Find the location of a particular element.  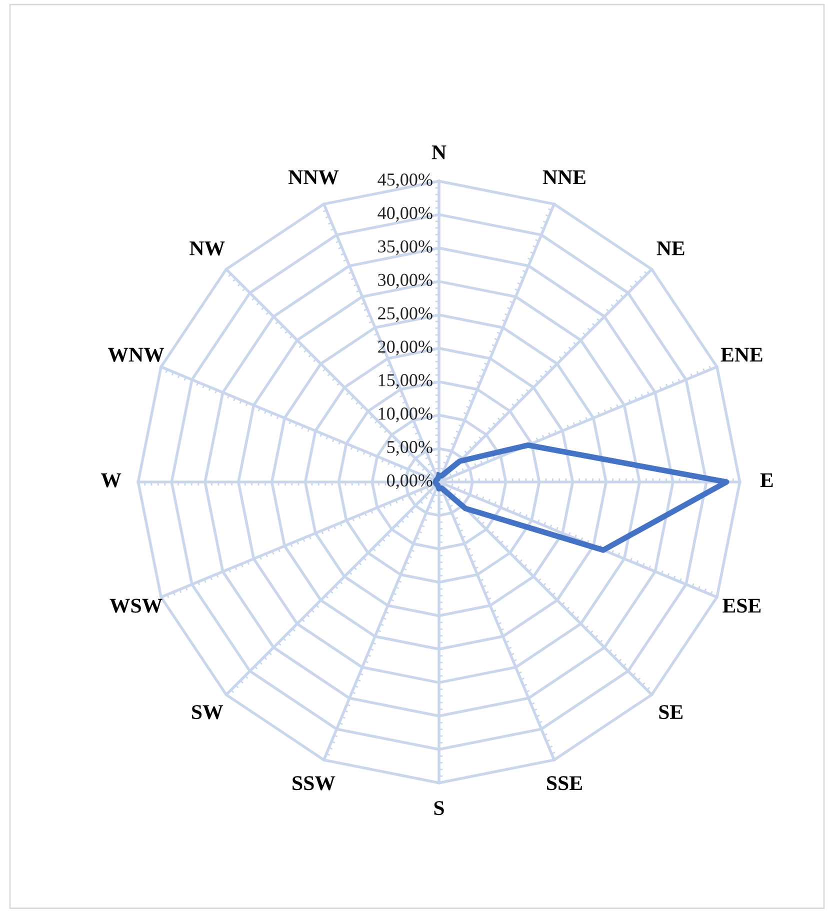

spoke-label: NNW is located at coordinates (313, 177).